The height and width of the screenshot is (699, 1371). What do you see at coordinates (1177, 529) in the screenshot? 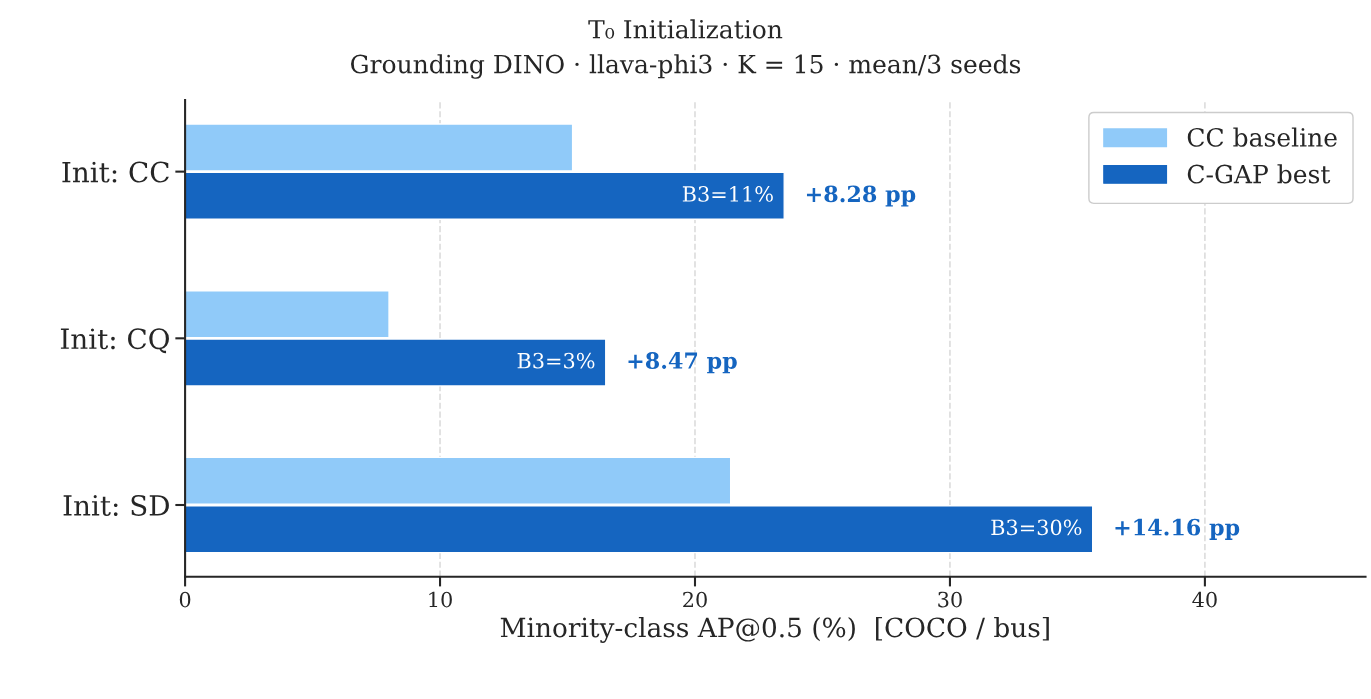
I see `annotation: +14.16 pp` at bounding box center [1177, 529].